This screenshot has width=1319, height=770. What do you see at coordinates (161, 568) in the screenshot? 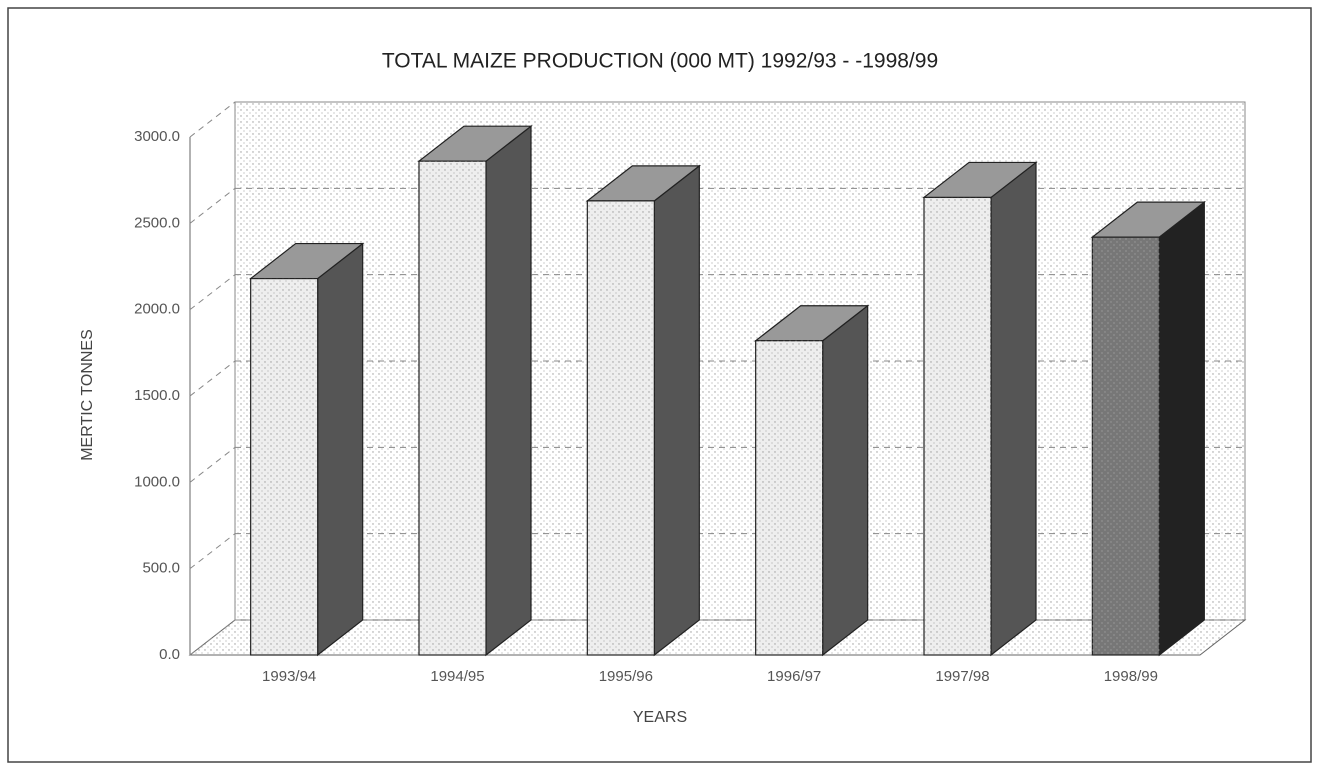
I see `y-tick-label: 500.0` at bounding box center [161, 568].